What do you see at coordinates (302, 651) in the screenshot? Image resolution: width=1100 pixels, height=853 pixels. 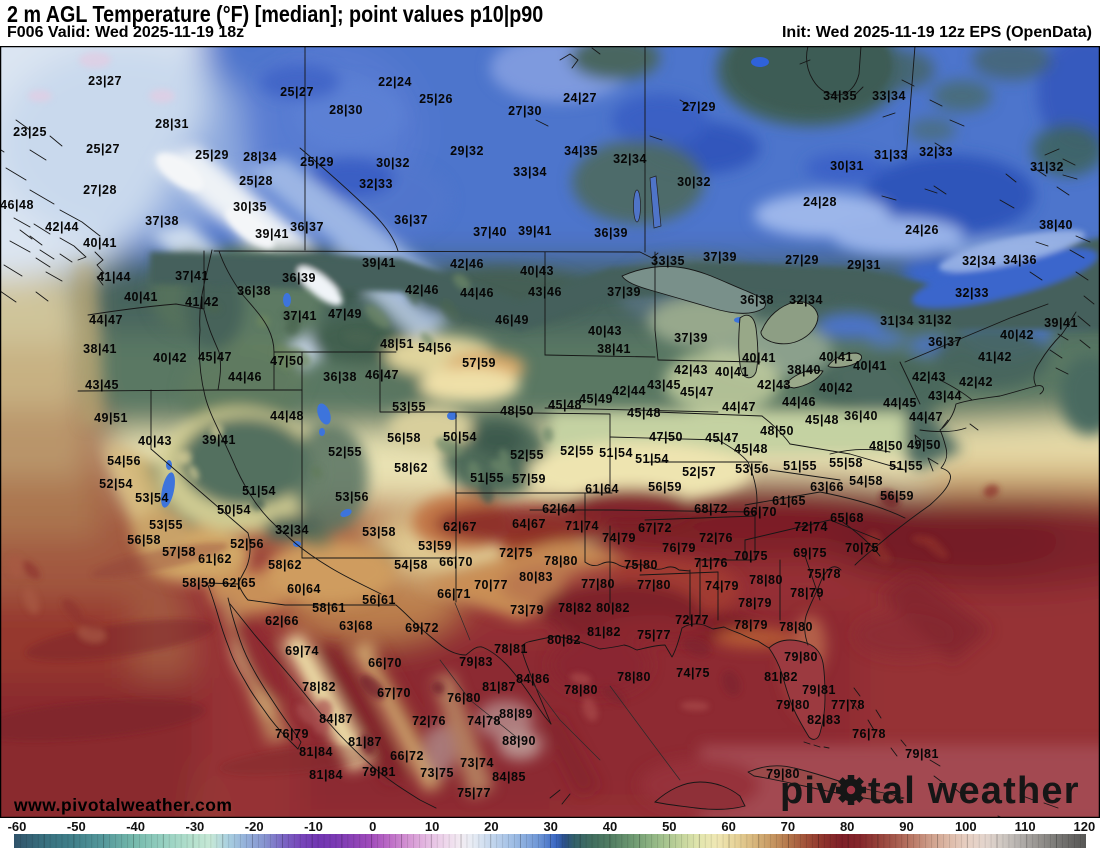 I see `svg-text: 69|74` at bounding box center [302, 651].